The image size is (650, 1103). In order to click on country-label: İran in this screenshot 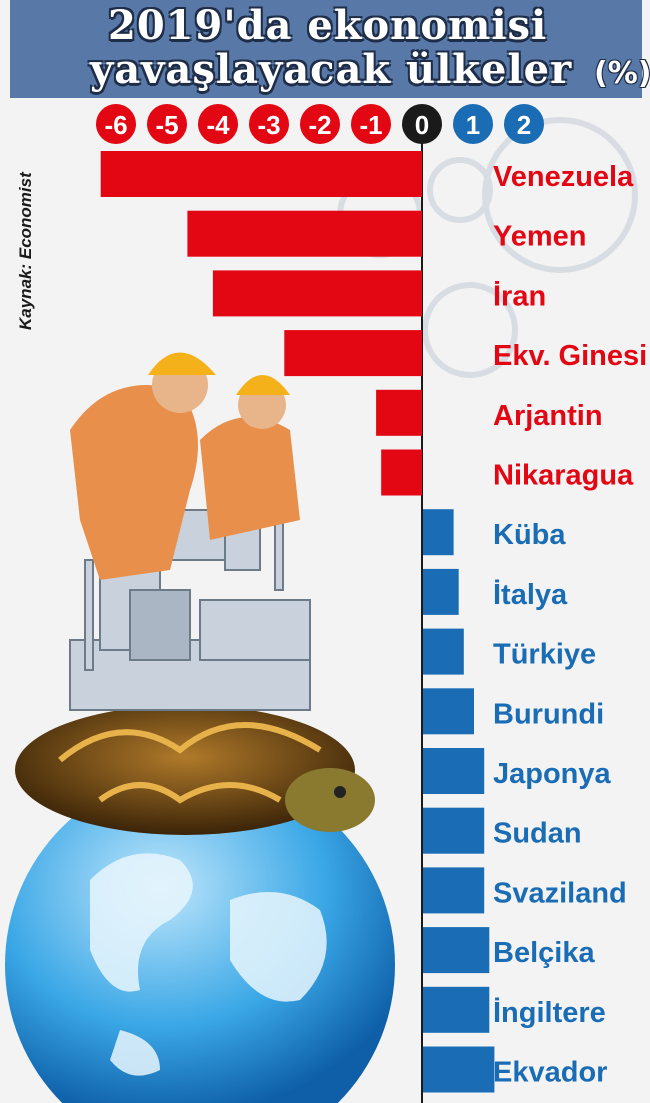, I will do `click(519, 296)`.